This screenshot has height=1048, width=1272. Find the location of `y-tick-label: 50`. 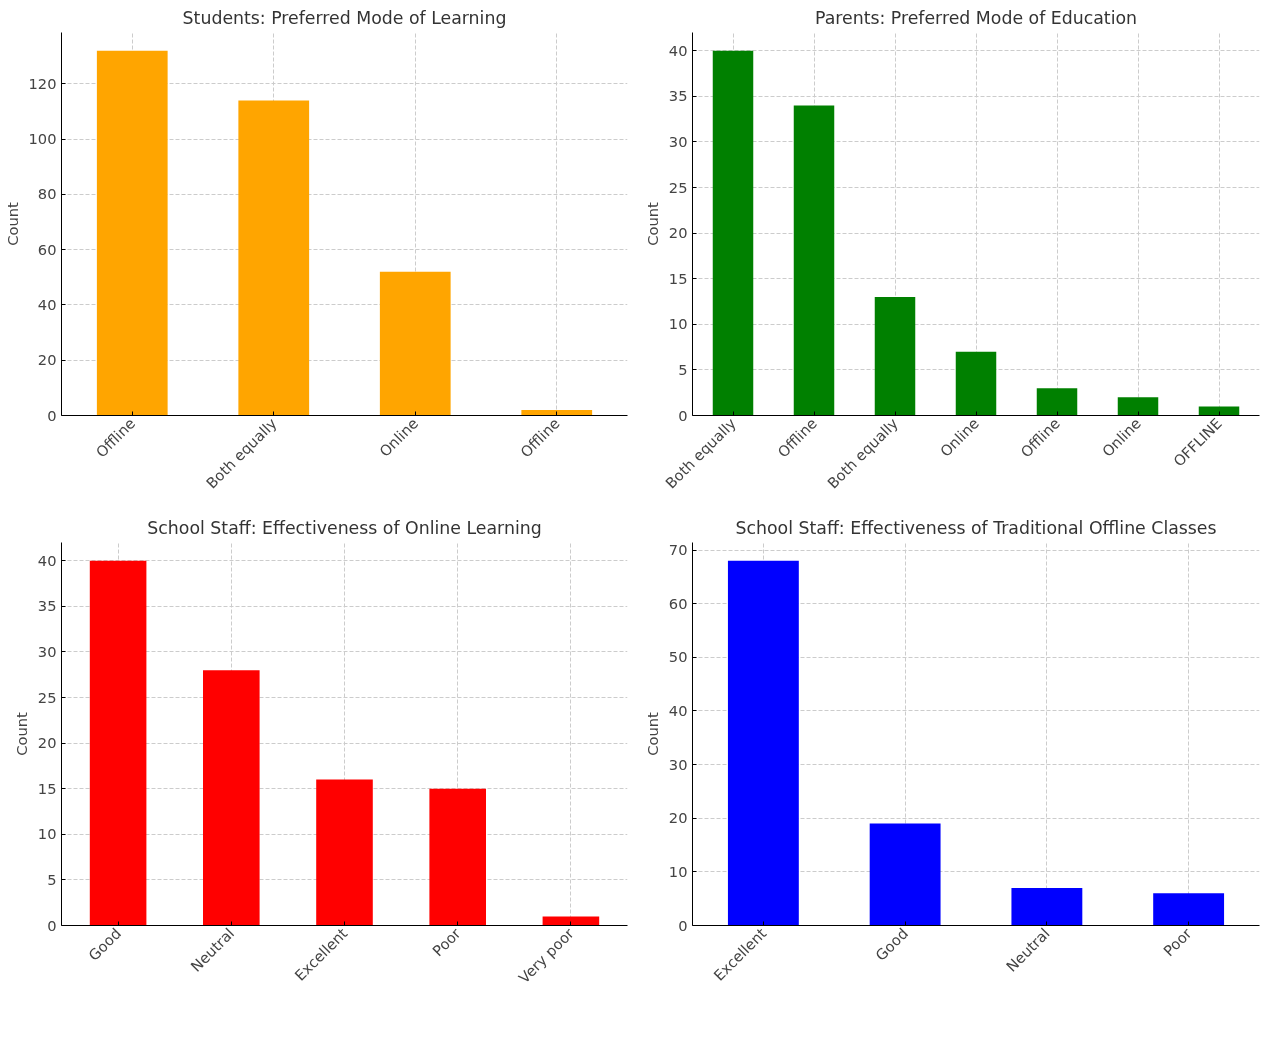

y-tick-label: 50 is located at coordinates (678, 657).